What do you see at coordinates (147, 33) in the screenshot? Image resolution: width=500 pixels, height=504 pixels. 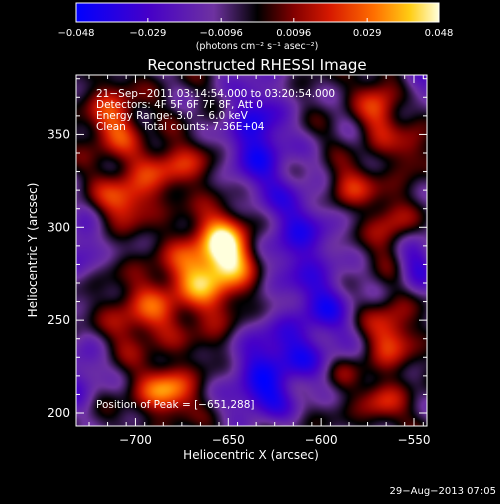 I see `colorbar-tick-label: −0.029` at bounding box center [147, 33].